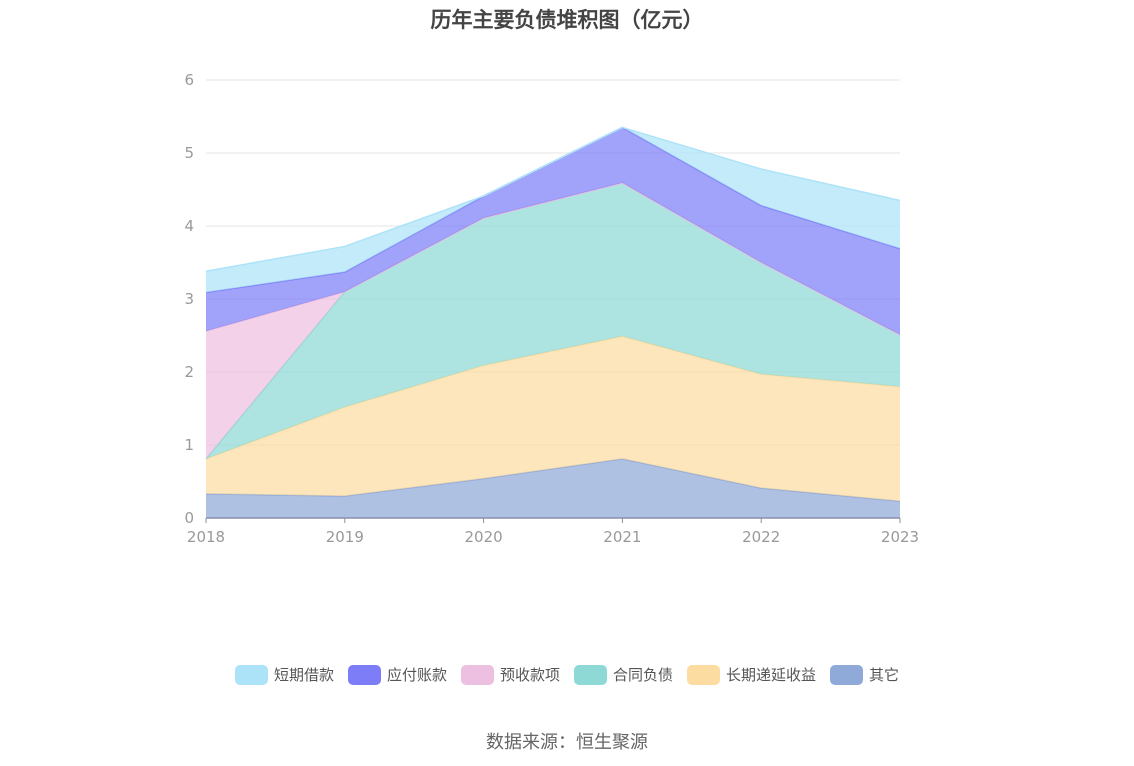  What do you see at coordinates (884, 675) in the screenshot?
I see `legend-label: 其它` at bounding box center [884, 675].